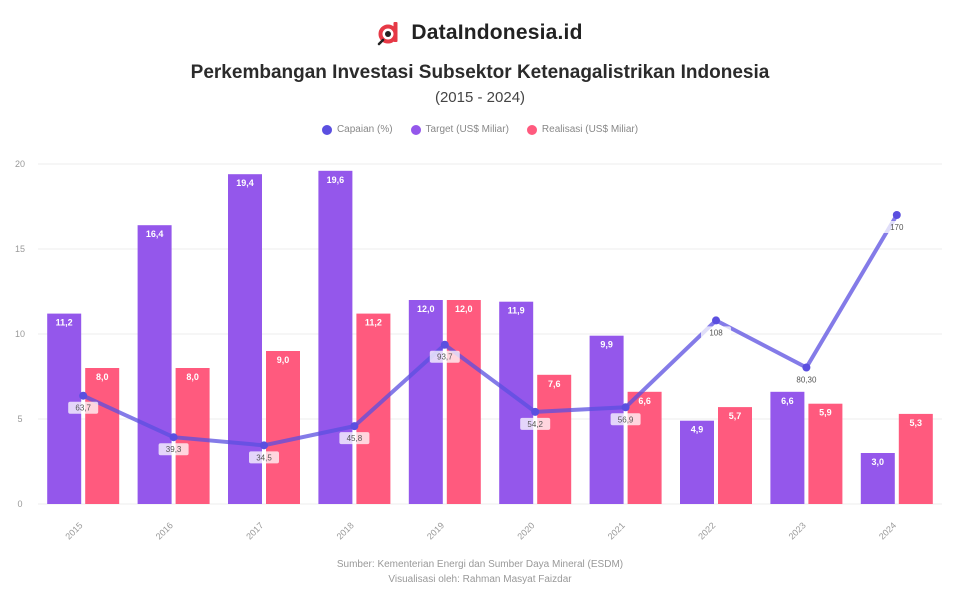 This screenshot has height=600, width=960. Describe the element at coordinates (531, 129) in the screenshot. I see `legend-swatch-realisasi` at that location.